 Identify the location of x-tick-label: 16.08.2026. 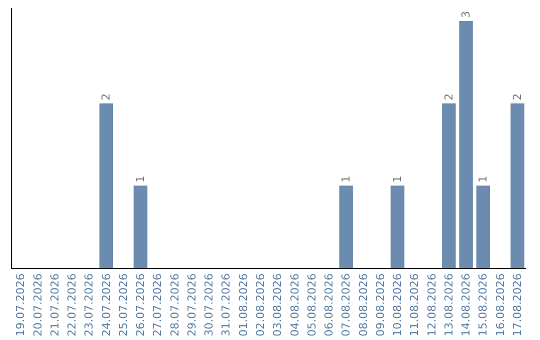
(500, 304).